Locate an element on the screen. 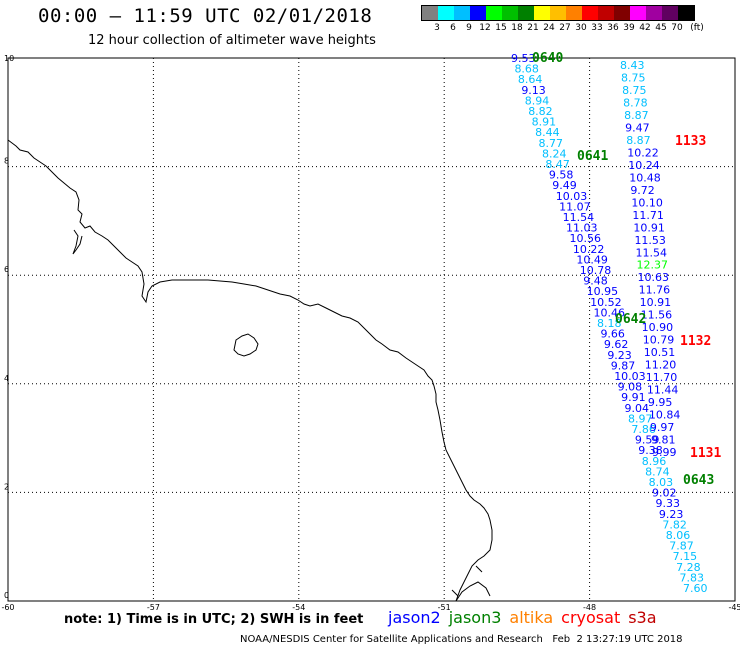  east-track-value: 11.54 is located at coordinates (651, 252).